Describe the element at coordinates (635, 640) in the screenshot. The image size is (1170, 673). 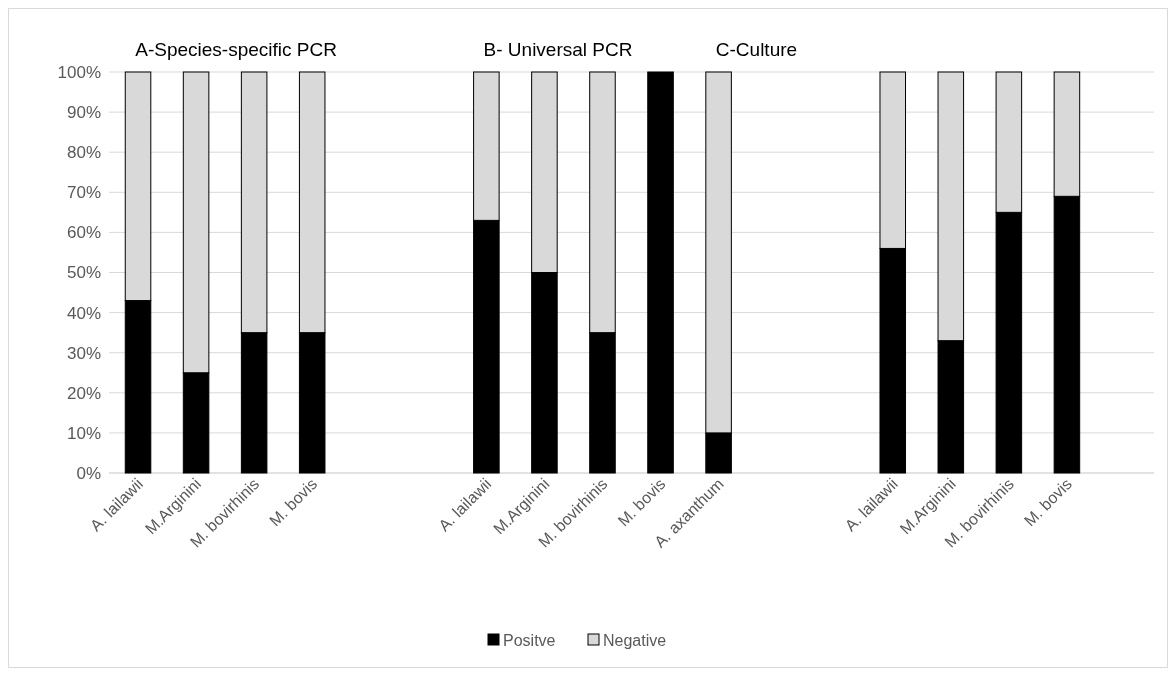
I see `legend-label: Negative` at that location.